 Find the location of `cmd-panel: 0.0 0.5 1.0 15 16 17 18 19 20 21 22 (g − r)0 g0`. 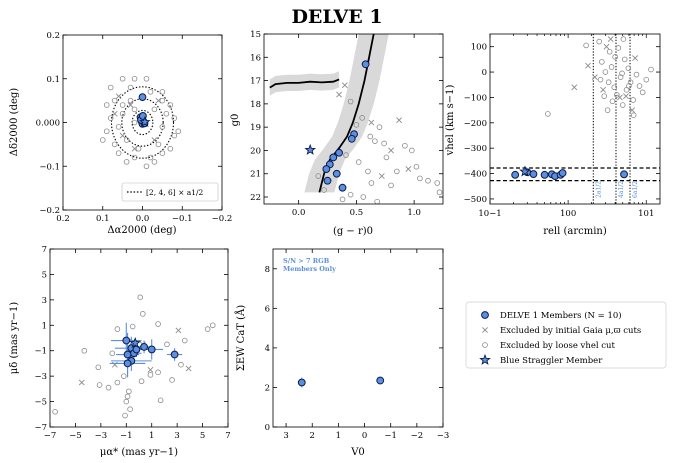

cmd-panel: 0.0 0.5 1.0 15 16 17 18 19 20 21 22 (g − r)0 g0 is located at coordinates (337, 133).